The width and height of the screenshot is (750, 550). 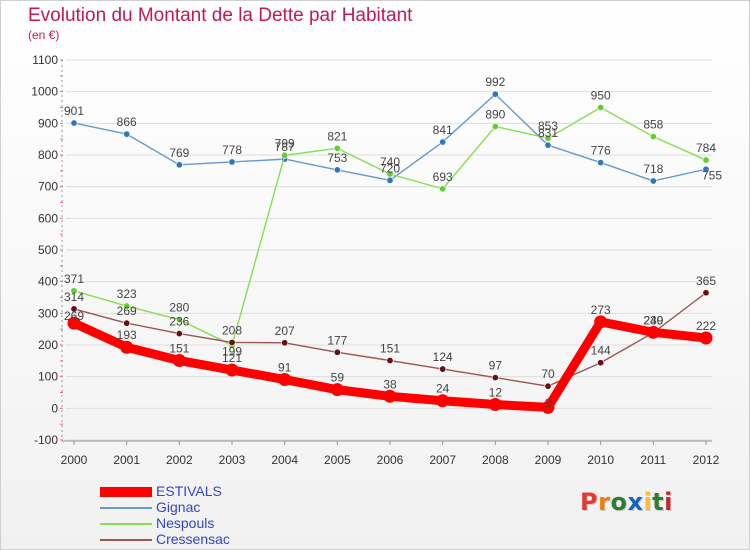 I want to click on data-label-nespouls: 799, so click(x=285, y=143).